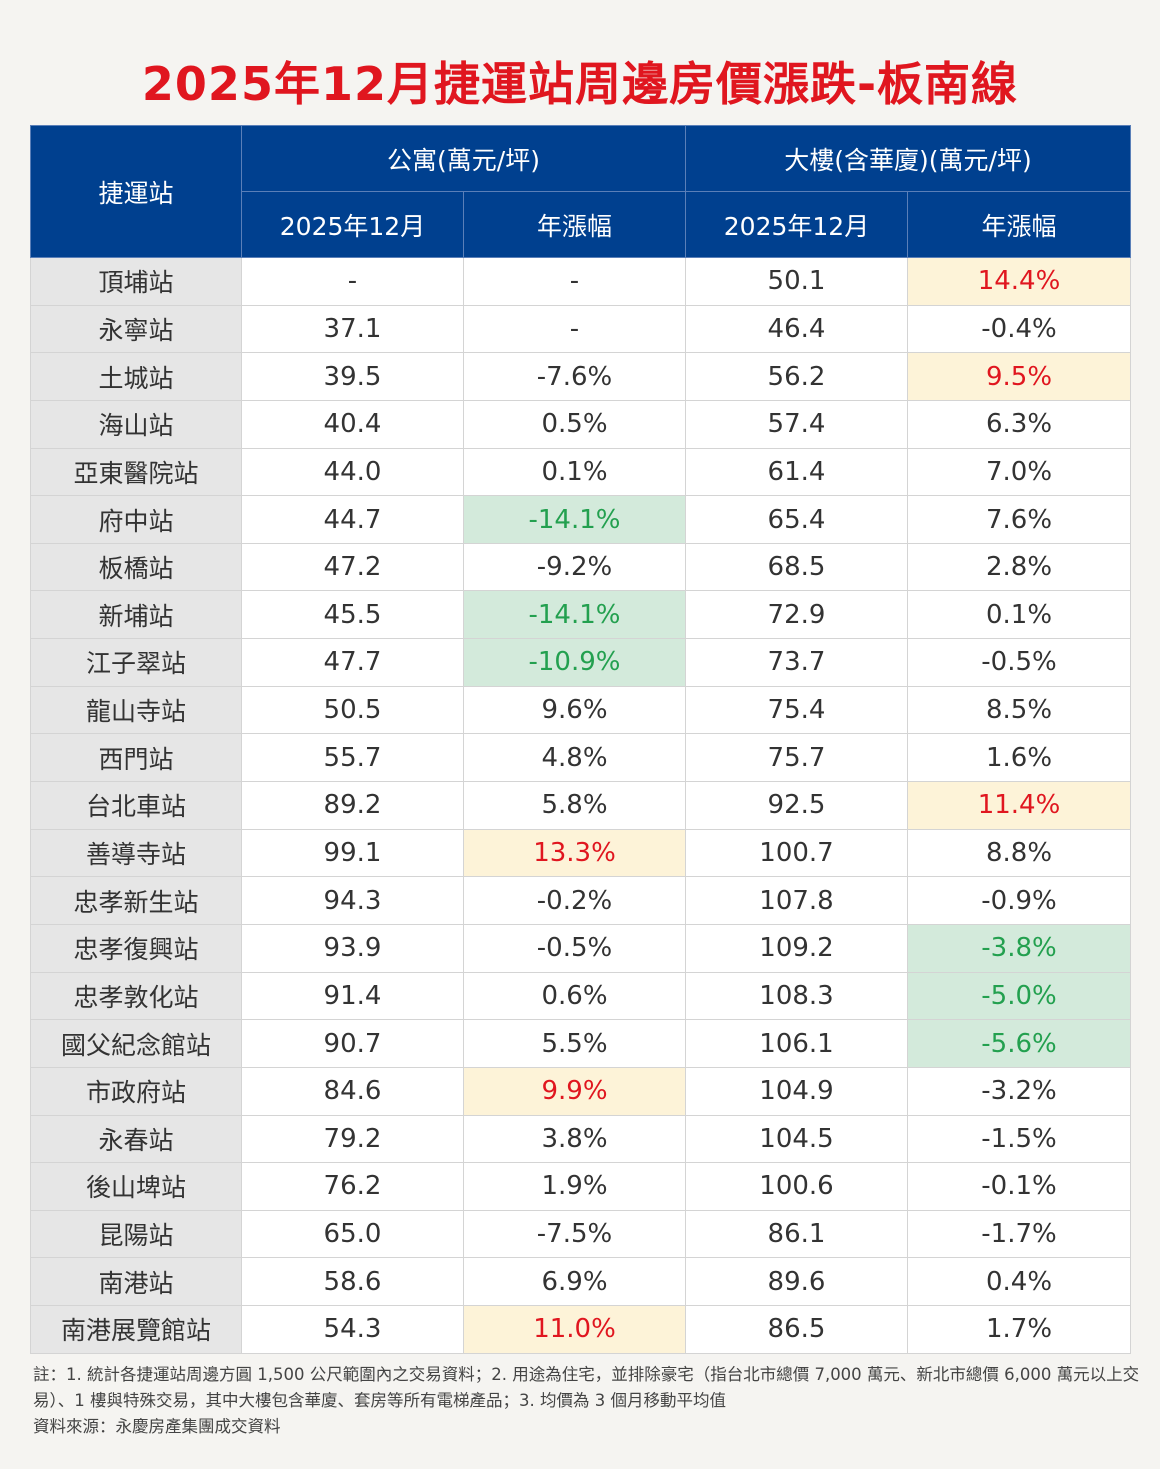 Image resolution: width=1160 pixels, height=1469 pixels. Describe the element at coordinates (796, 710) in the screenshot. I see `bld-price-cell: 75.4` at that location.